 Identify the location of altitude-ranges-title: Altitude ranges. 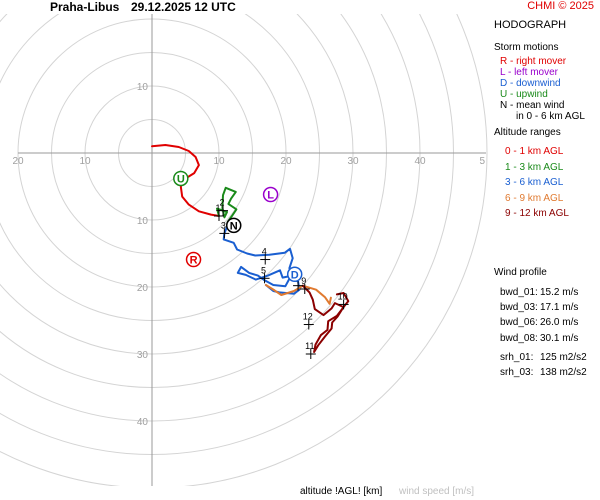
(527, 132).